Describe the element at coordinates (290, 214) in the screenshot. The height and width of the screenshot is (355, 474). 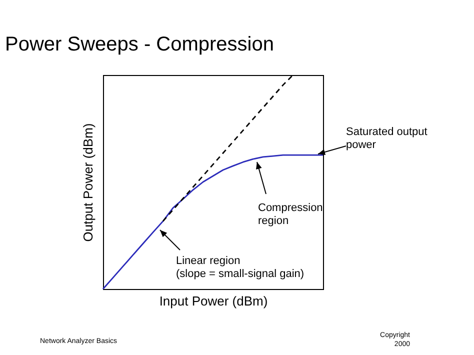
I see `annotation: Compression region` at that location.